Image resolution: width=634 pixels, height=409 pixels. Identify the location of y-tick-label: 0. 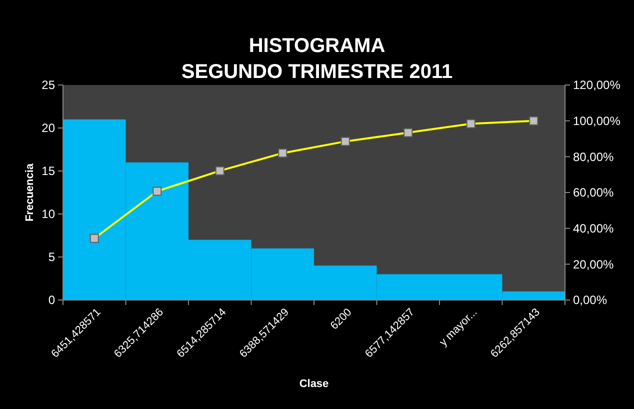
(52, 300).